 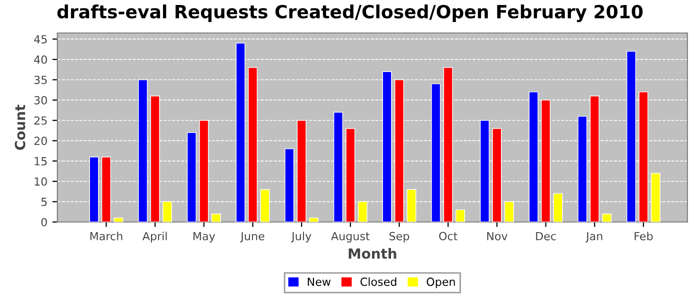 I want to click on x-tick-label: Jan, so click(x=593, y=237).